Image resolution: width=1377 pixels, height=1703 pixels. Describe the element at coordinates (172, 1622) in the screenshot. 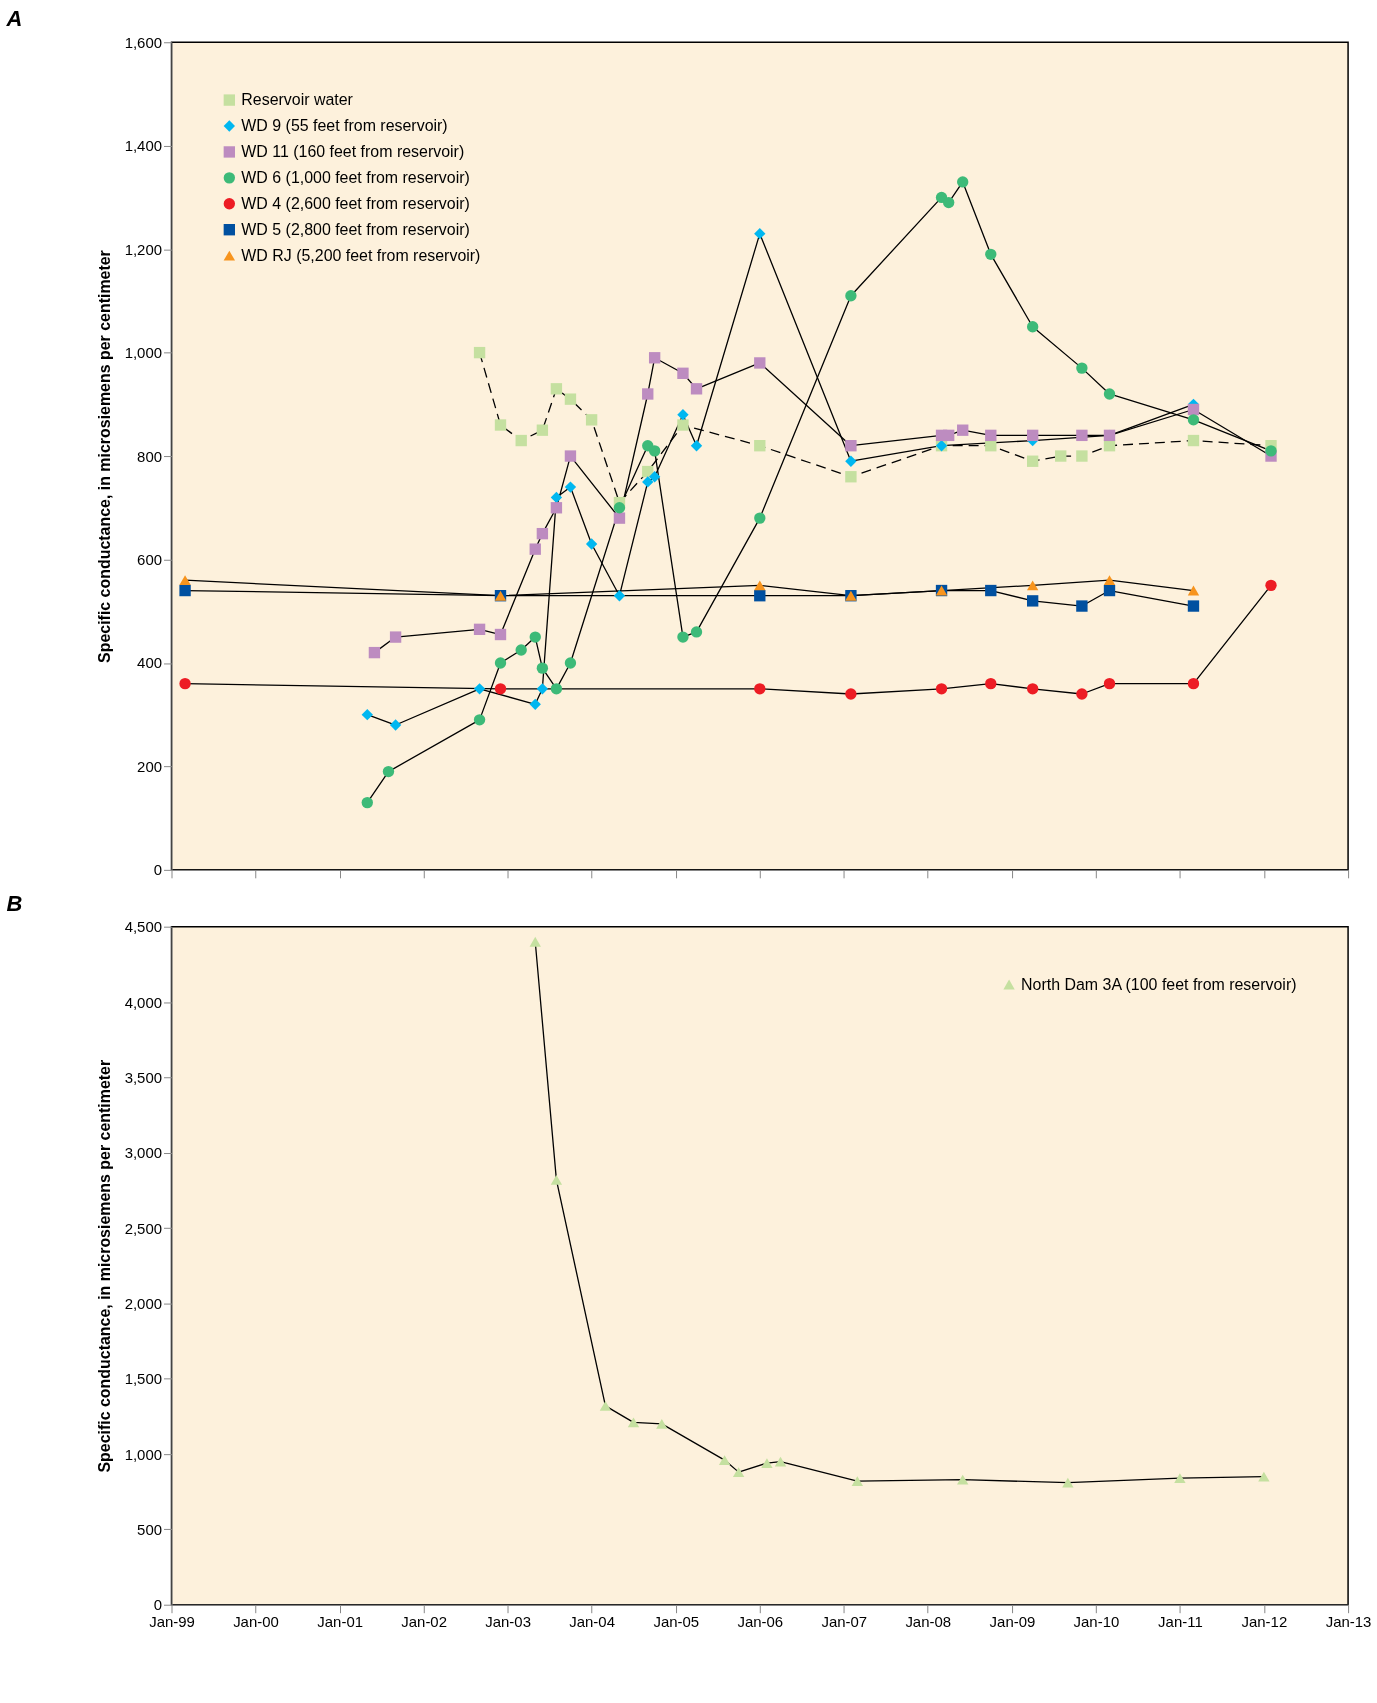

I see `x-tick-label: Jan-99` at that location.